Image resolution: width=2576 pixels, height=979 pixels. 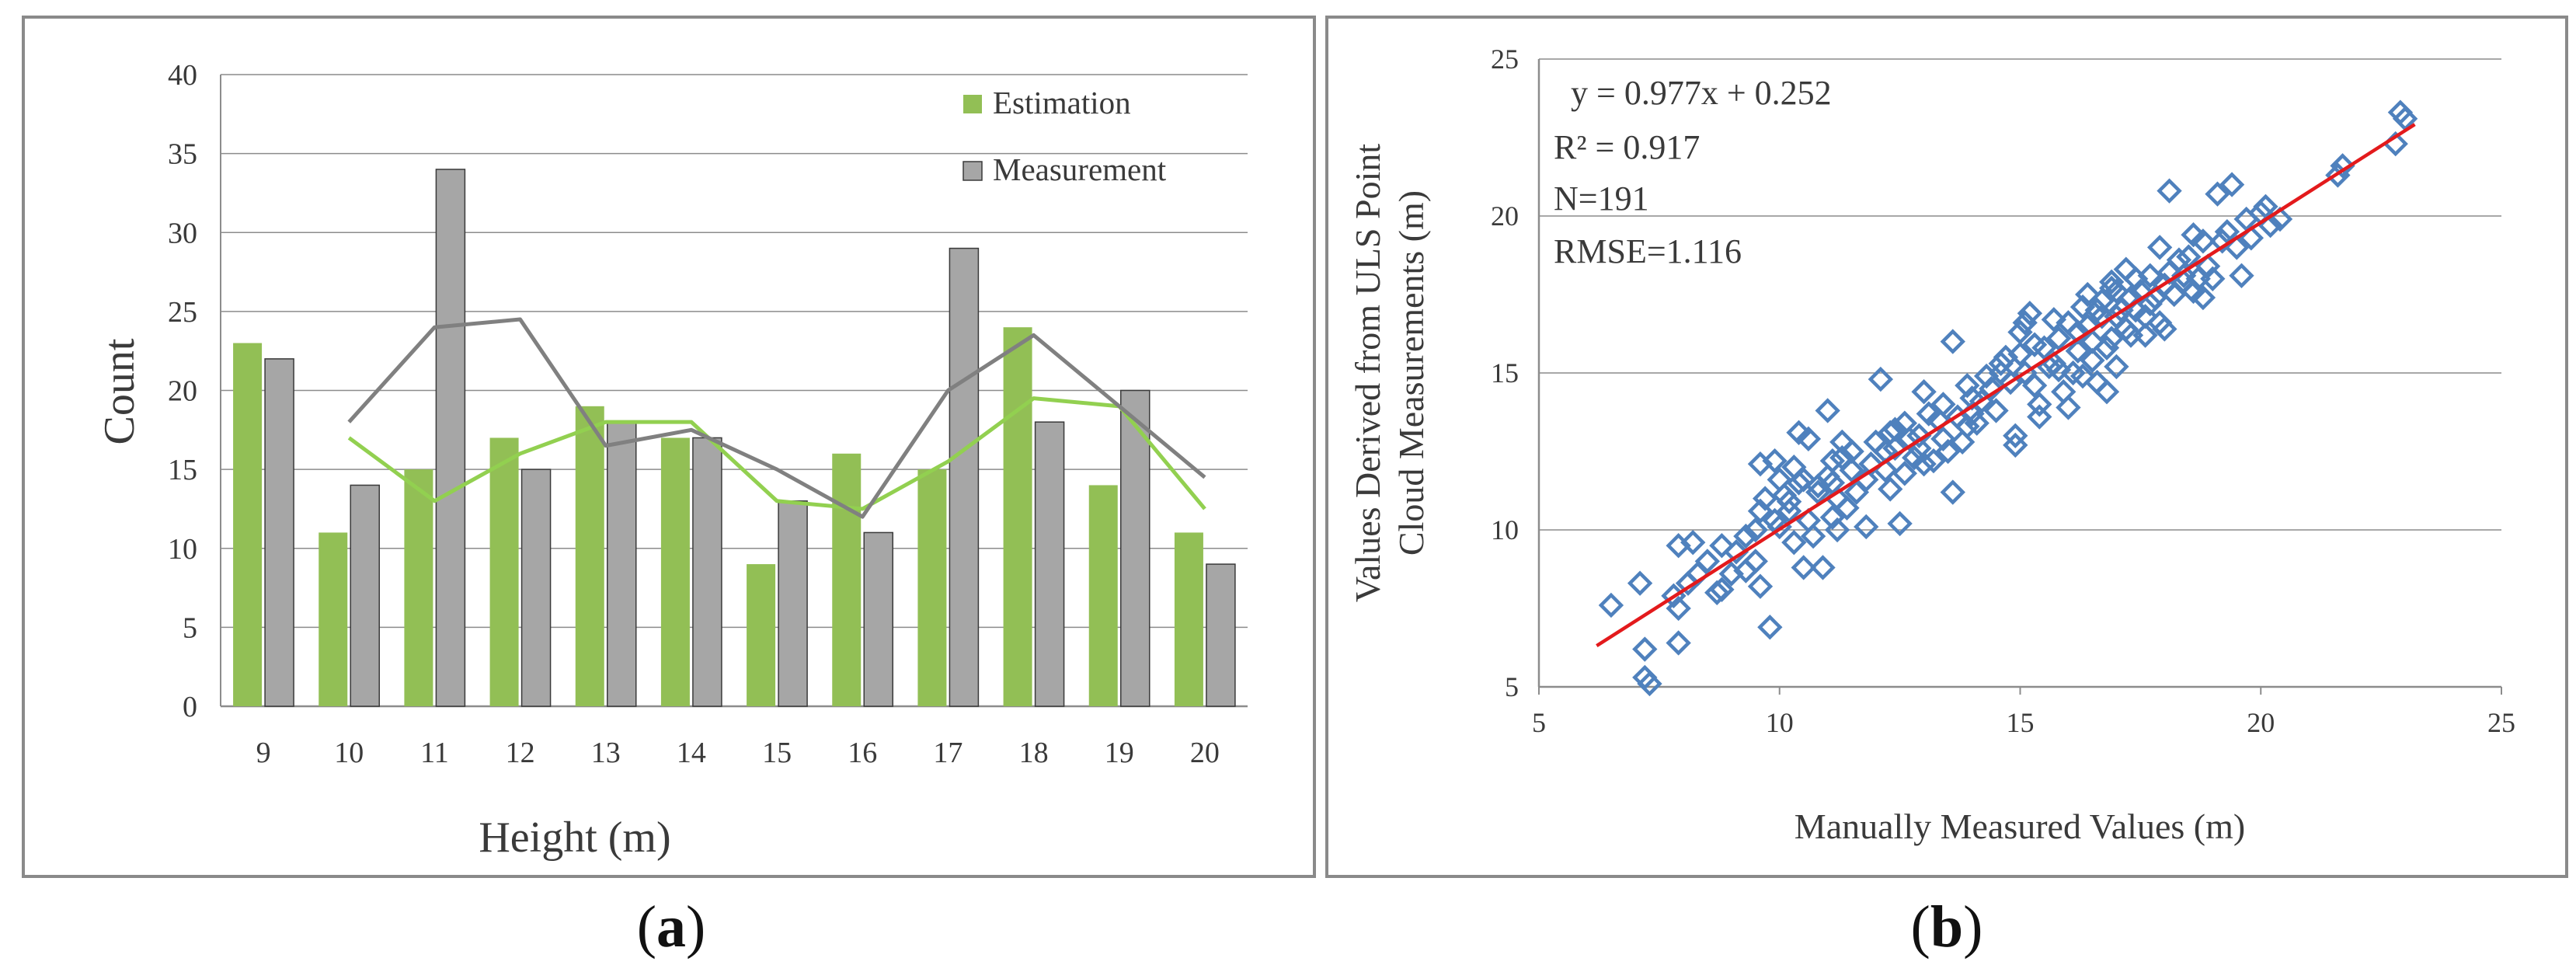 What do you see at coordinates (696, 927) in the screenshot?
I see `sublabel-a-close: )` at bounding box center [696, 927].